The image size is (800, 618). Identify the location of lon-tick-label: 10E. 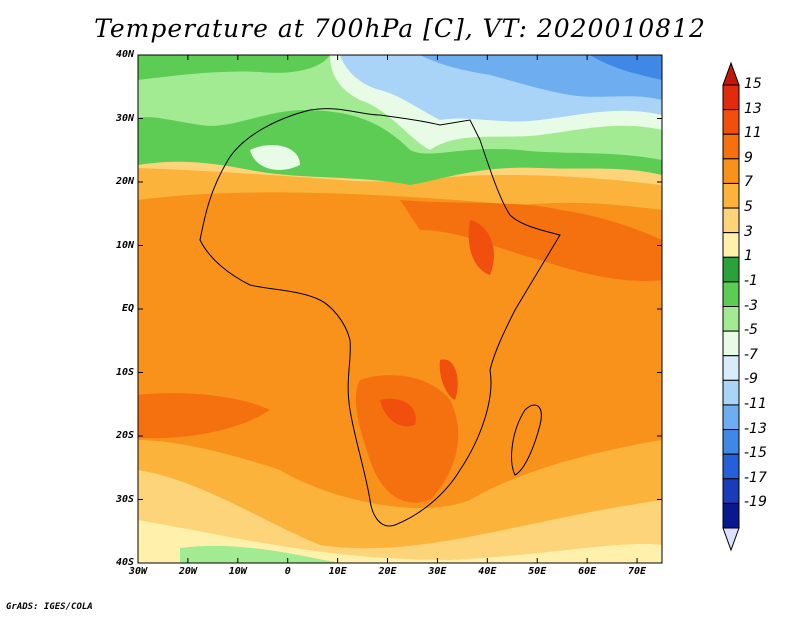
(337, 571).